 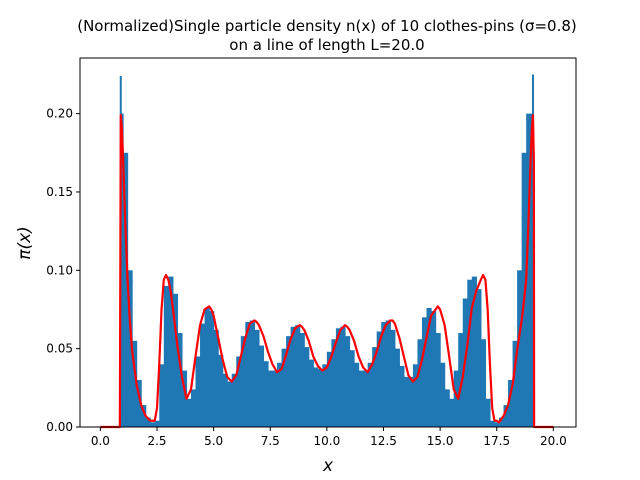 I want to click on y-tick-label: 0.00, so click(x=59, y=427).